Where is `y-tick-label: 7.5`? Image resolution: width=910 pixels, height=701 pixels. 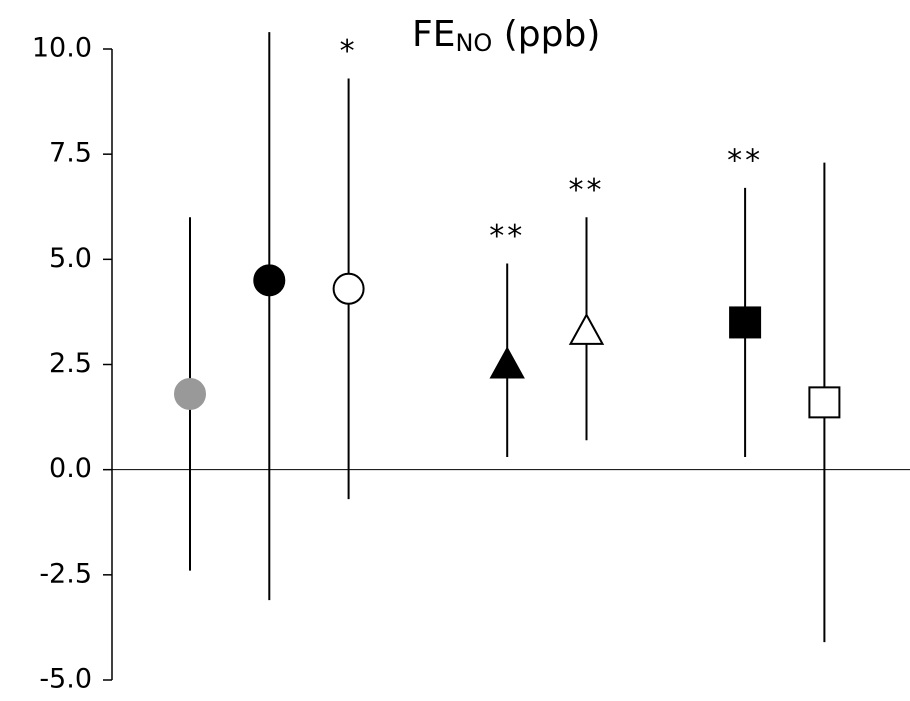
y-tick-label: 7.5 is located at coordinates (70, 153).